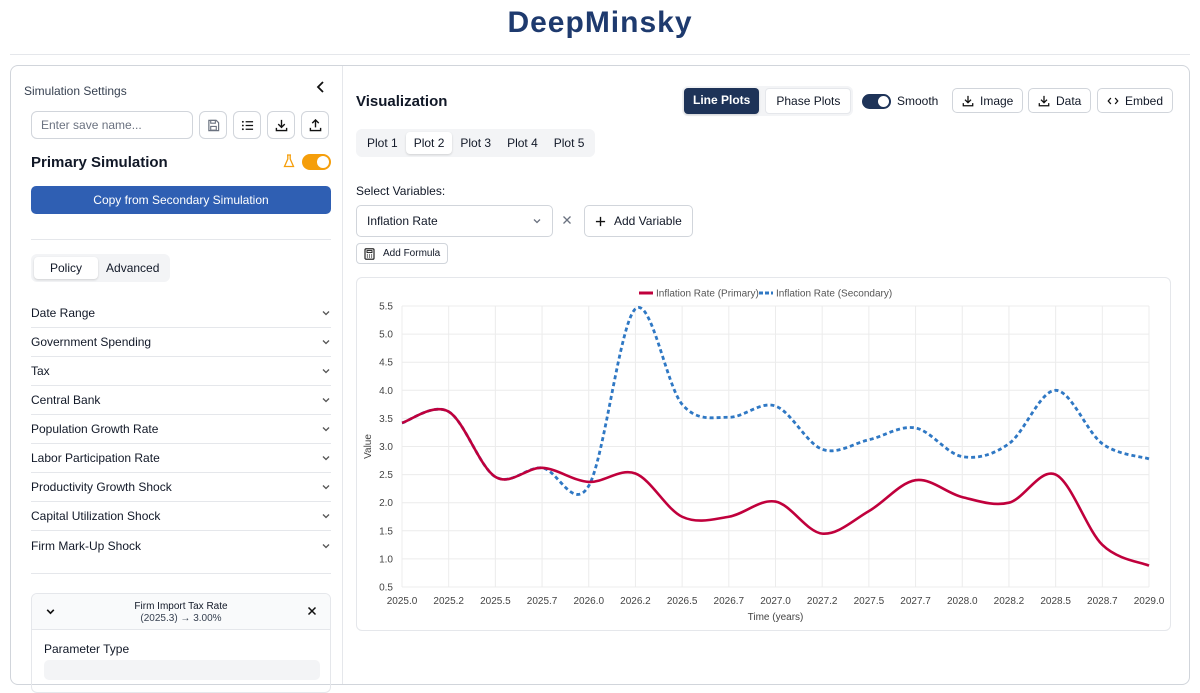  I want to click on x-tick-label: 2027.5, so click(869, 601).